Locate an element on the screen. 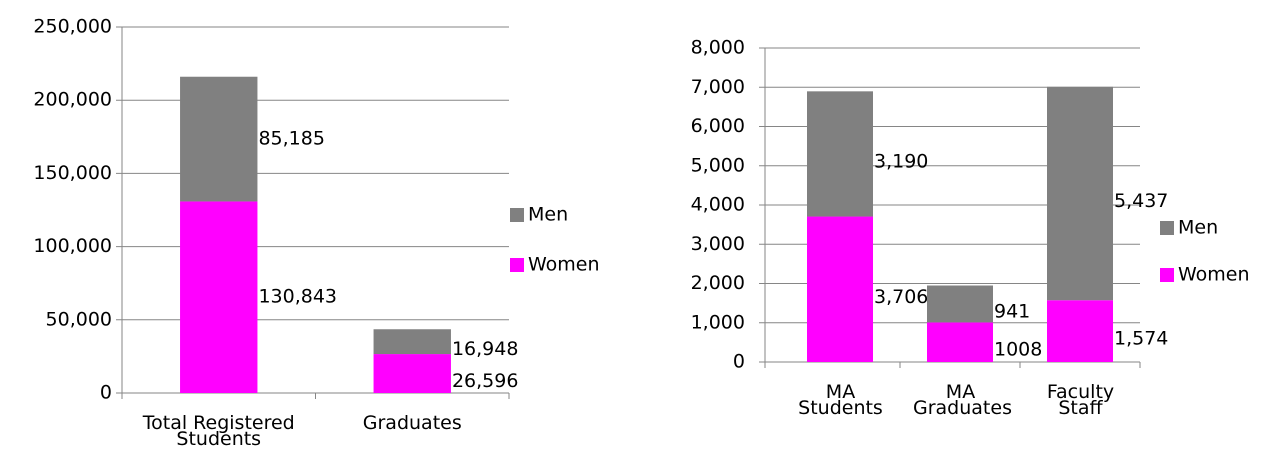 Image resolution: width=1261 pixels, height=456 pixels. y-tick-label: 5,000 is located at coordinates (718, 165).